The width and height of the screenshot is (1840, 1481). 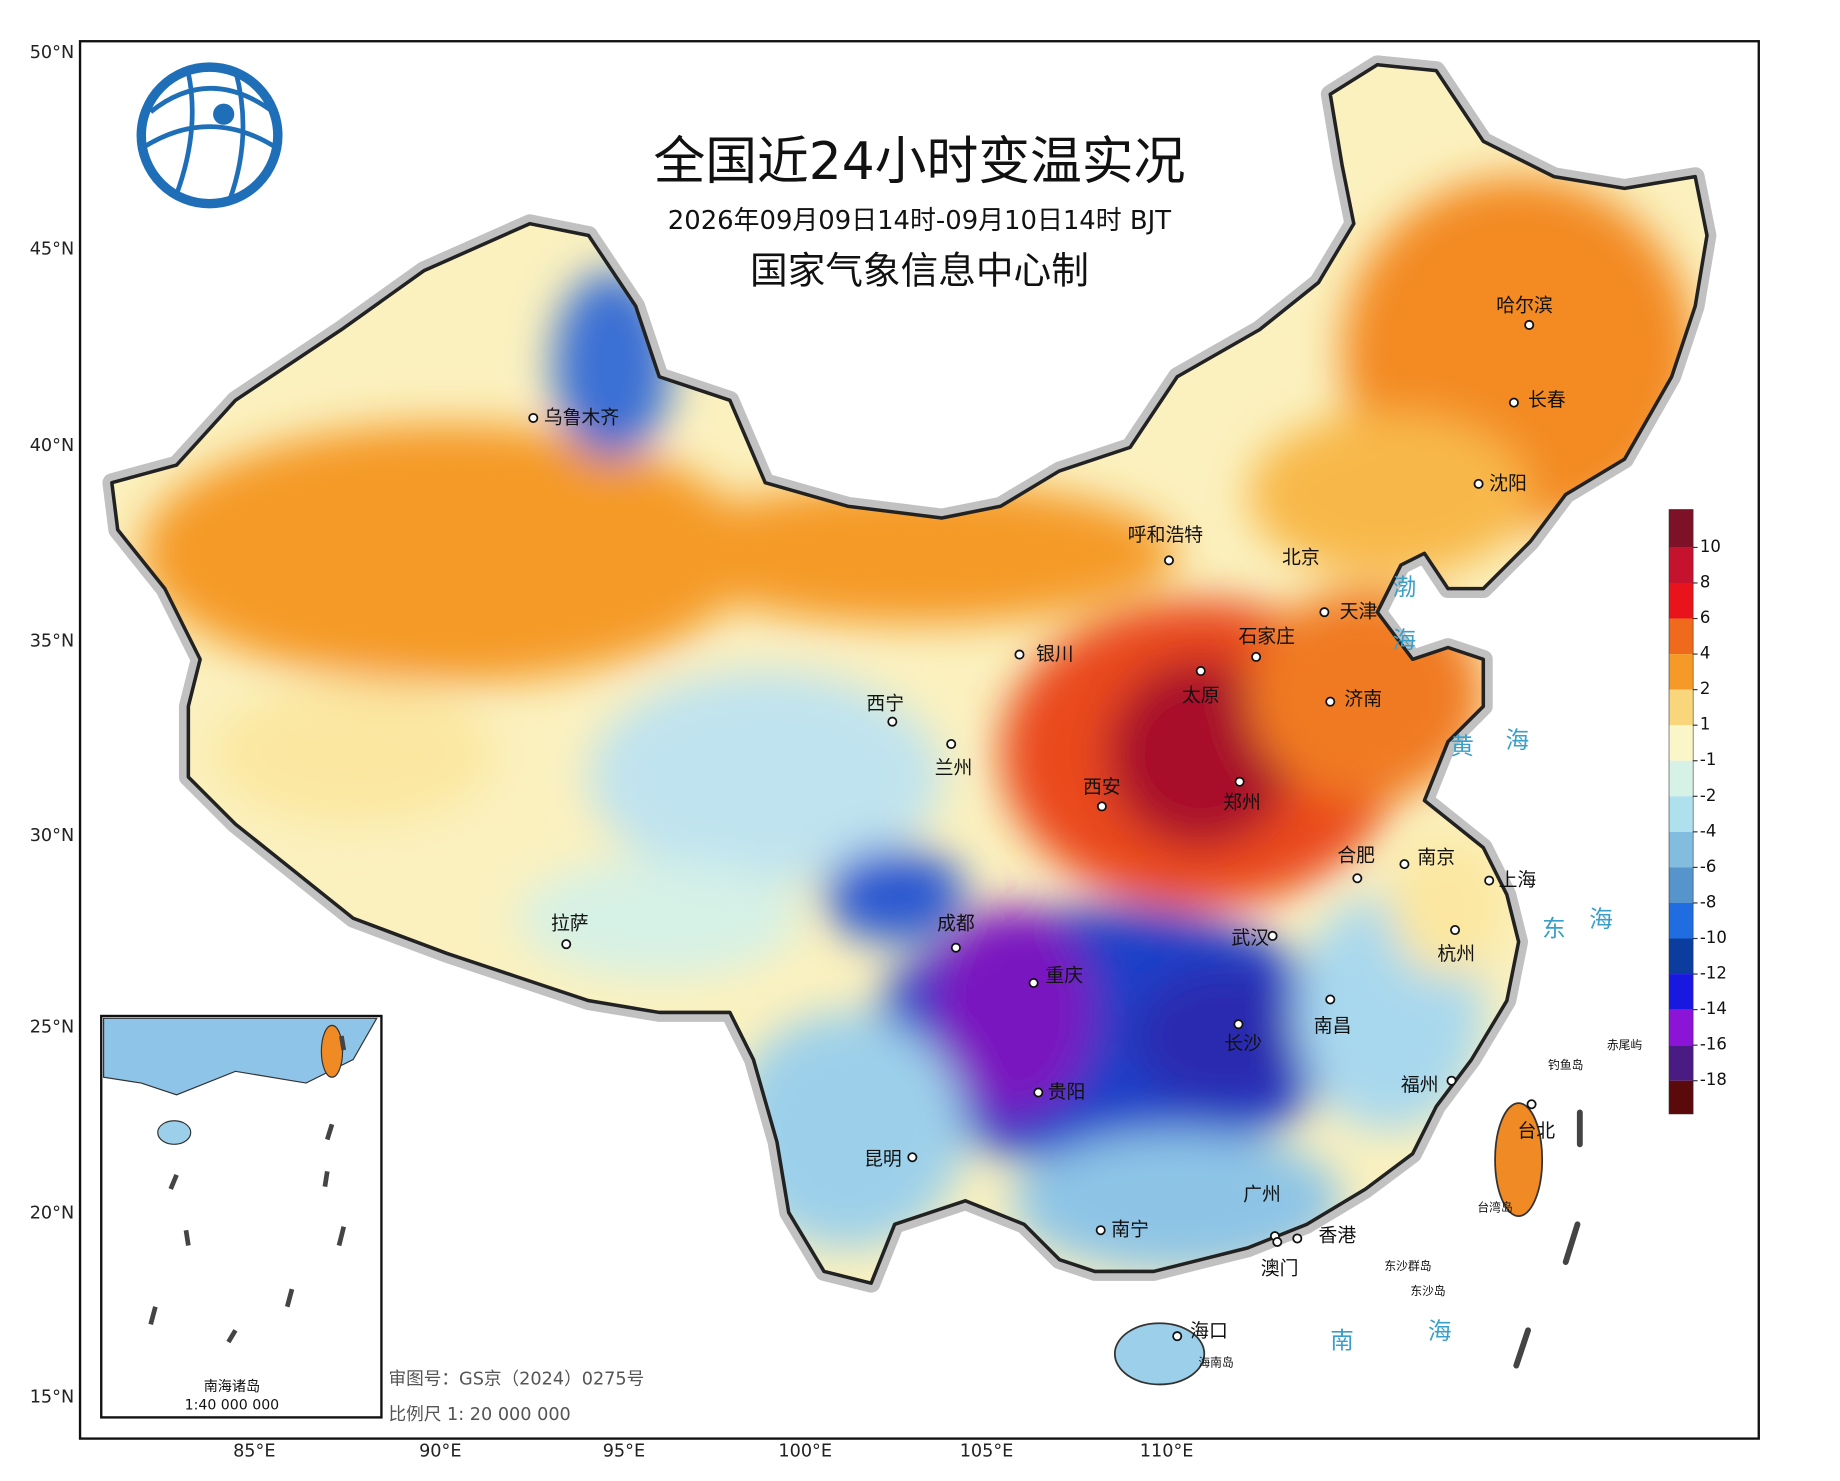 I want to click on city-label: 天津, so click(x=1359, y=612).